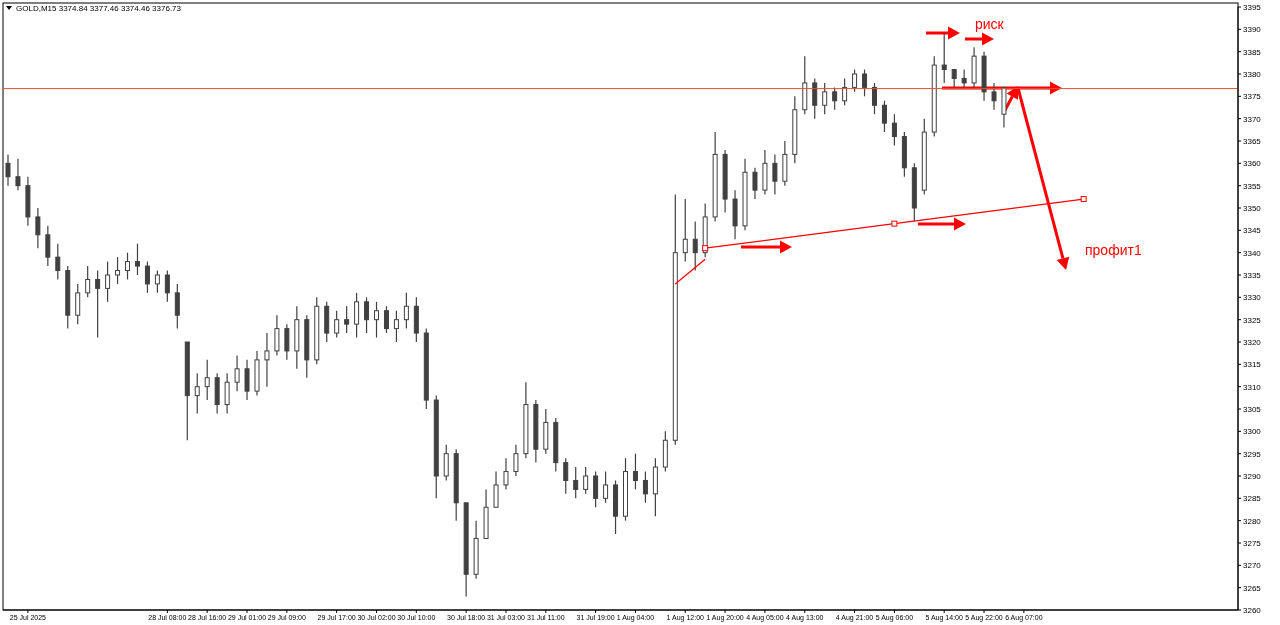 This screenshot has height=625, width=1280. I want to click on y-tick-label: 3270, so click(1252, 566).